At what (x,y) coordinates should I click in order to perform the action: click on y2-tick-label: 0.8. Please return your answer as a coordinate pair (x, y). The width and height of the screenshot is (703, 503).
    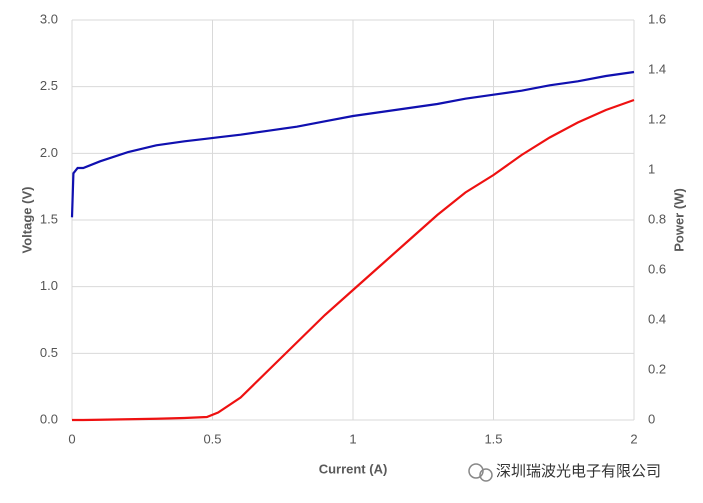
    Looking at the image, I should click on (657, 218).